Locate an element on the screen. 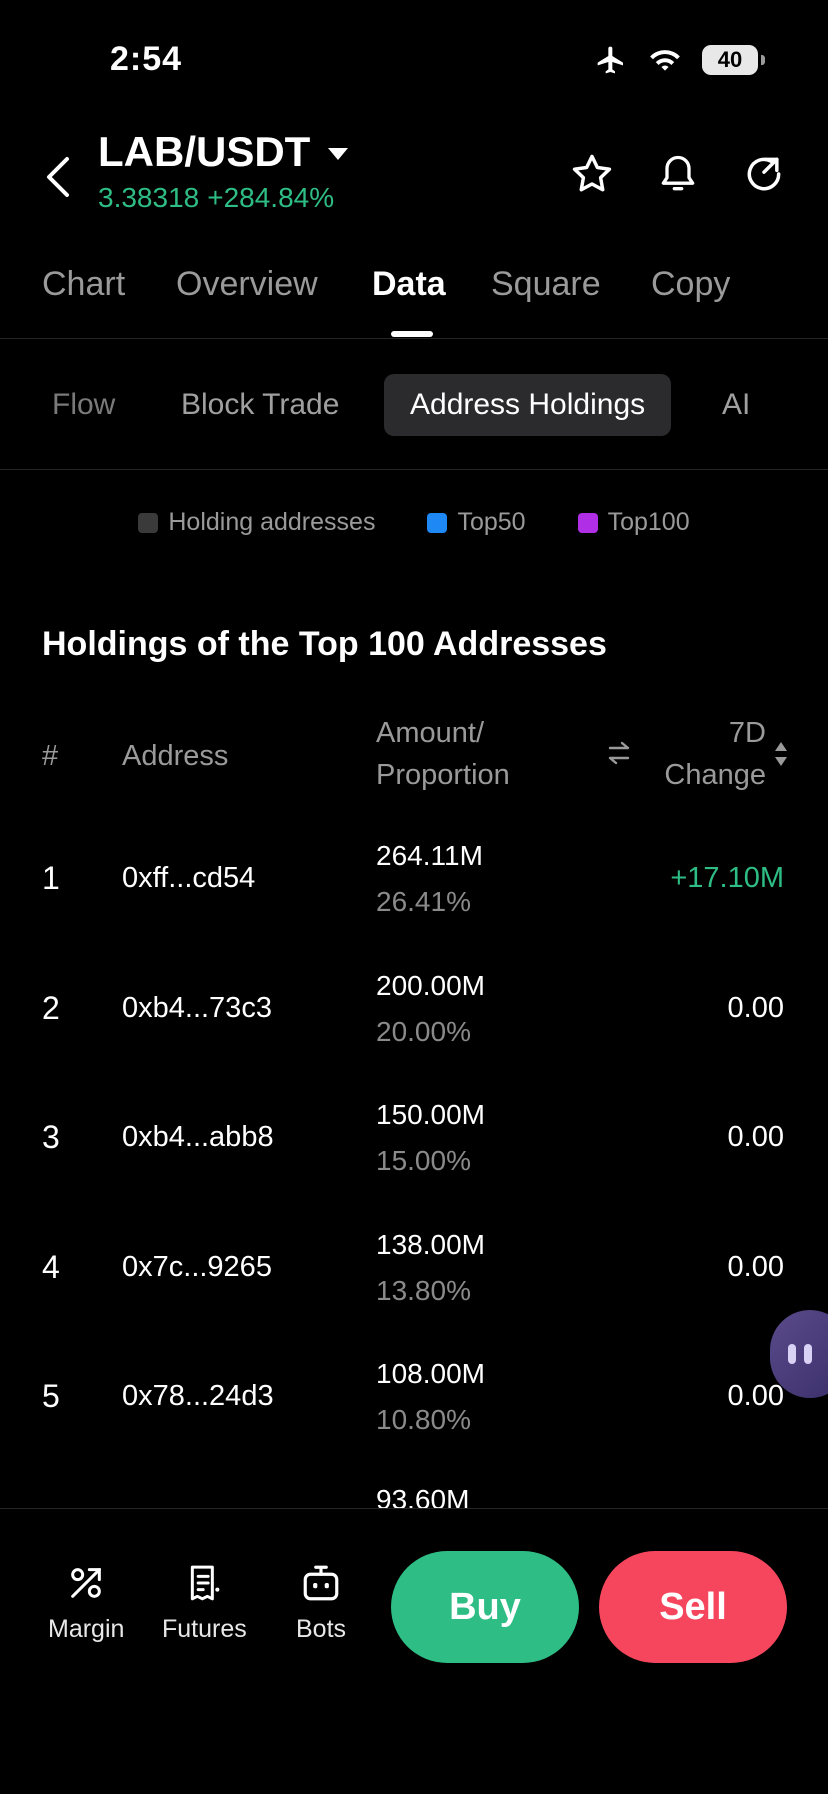  status-time: 2:54 is located at coordinates (146, 59).